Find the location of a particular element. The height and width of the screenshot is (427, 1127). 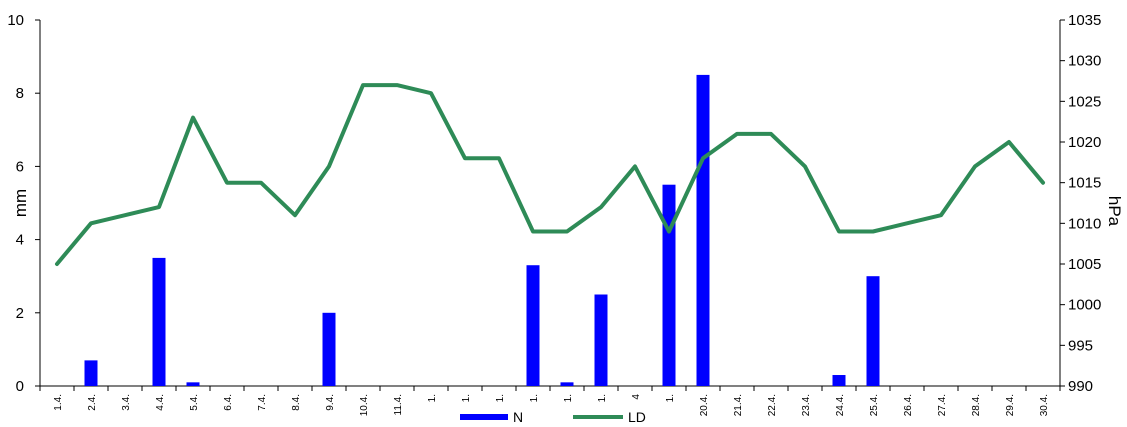

y-right-tick-label: 1030 is located at coordinates (1084, 61).